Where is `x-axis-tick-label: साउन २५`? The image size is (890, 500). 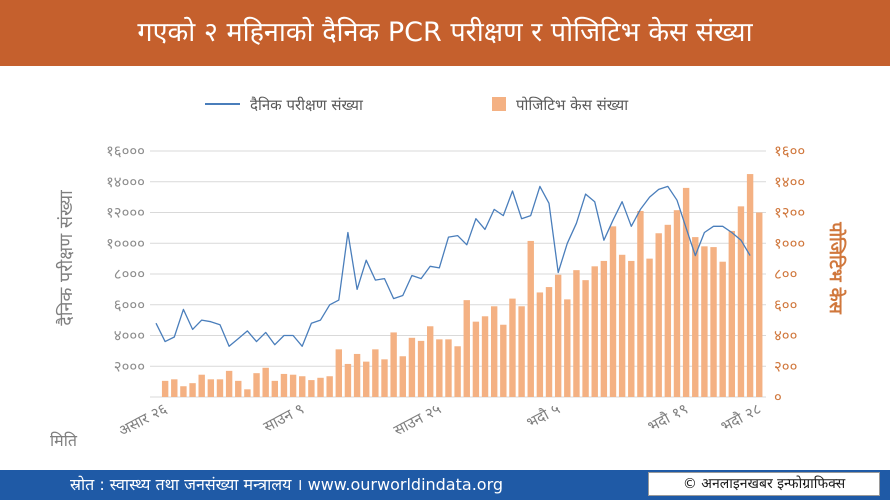 x-axis-tick-label: साउन २५ is located at coordinates (418, 420).